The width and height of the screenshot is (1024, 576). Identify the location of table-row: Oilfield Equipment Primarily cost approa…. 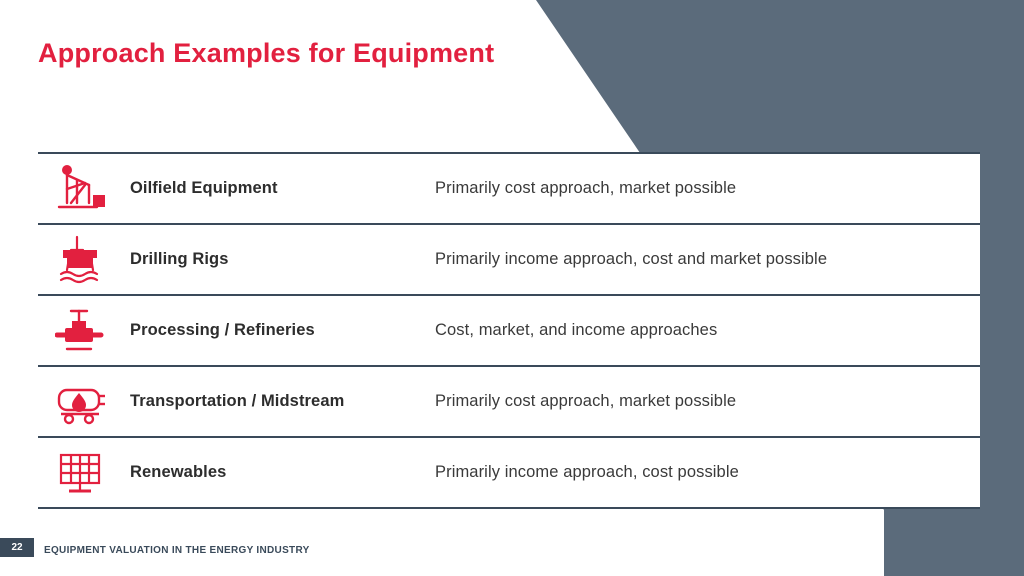
(509, 187).